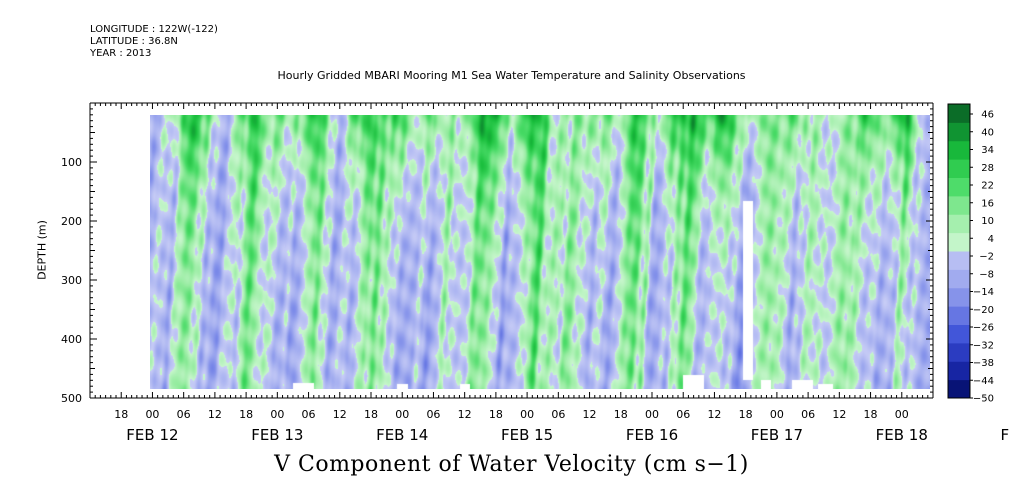 The width and height of the screenshot is (1009, 504). I want to click on y-tick-label: 100, so click(71, 162).